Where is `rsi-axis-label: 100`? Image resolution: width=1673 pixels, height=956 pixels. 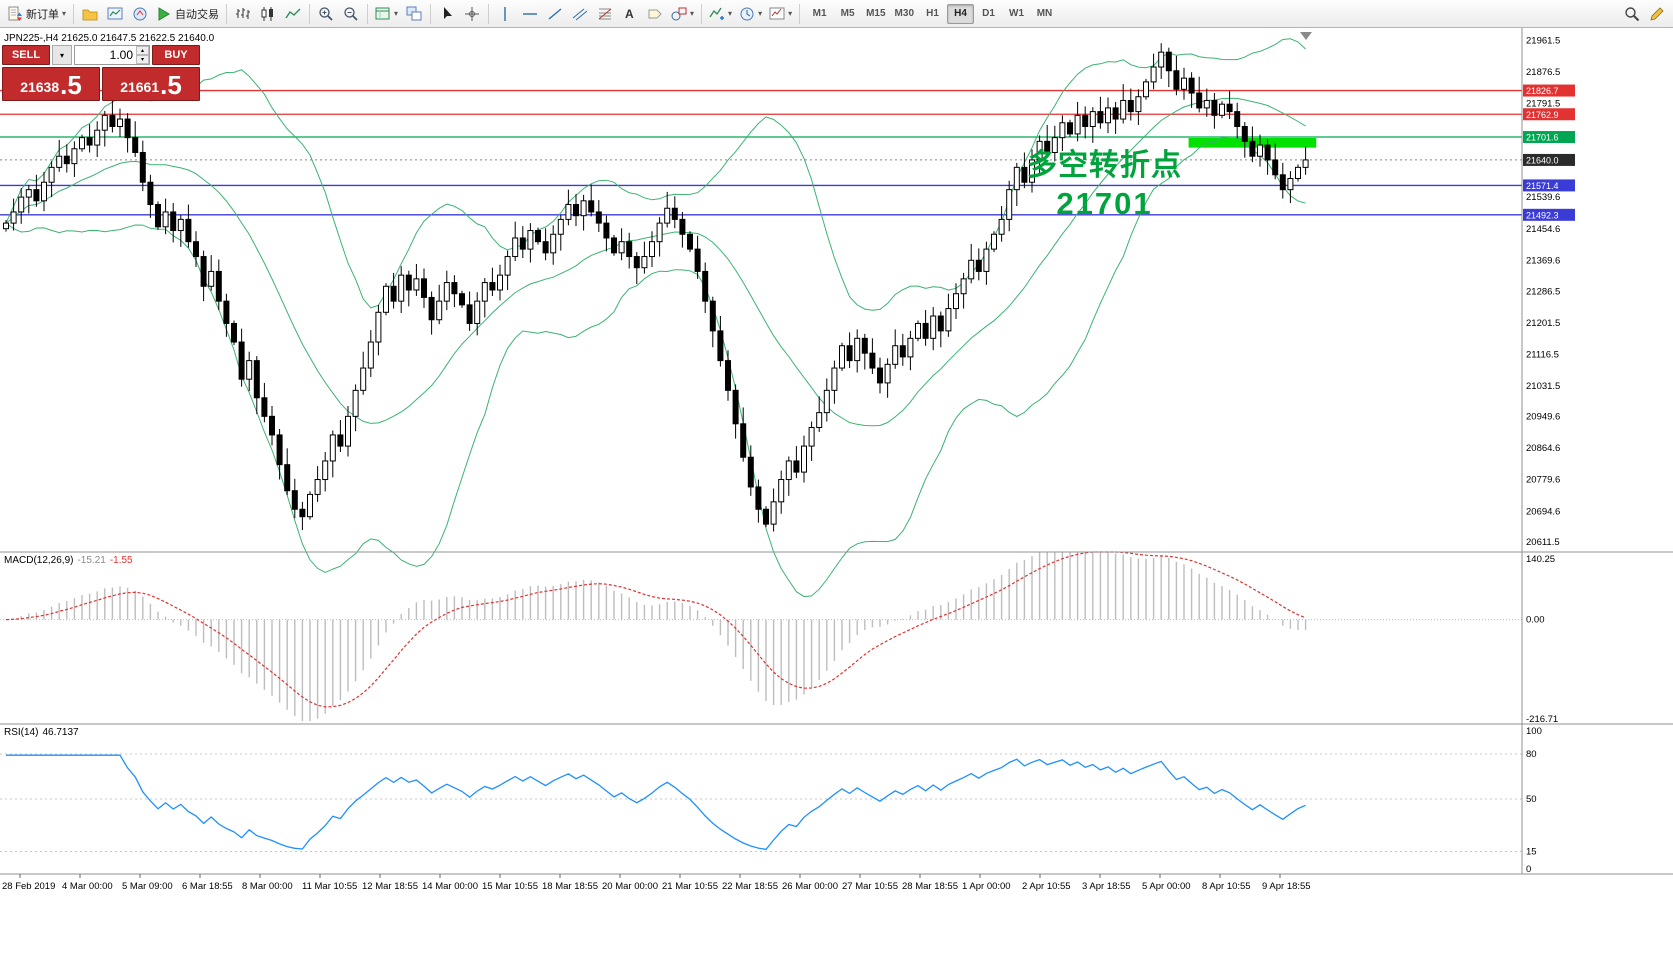
rsi-axis-label: 100 is located at coordinates (1534, 731).